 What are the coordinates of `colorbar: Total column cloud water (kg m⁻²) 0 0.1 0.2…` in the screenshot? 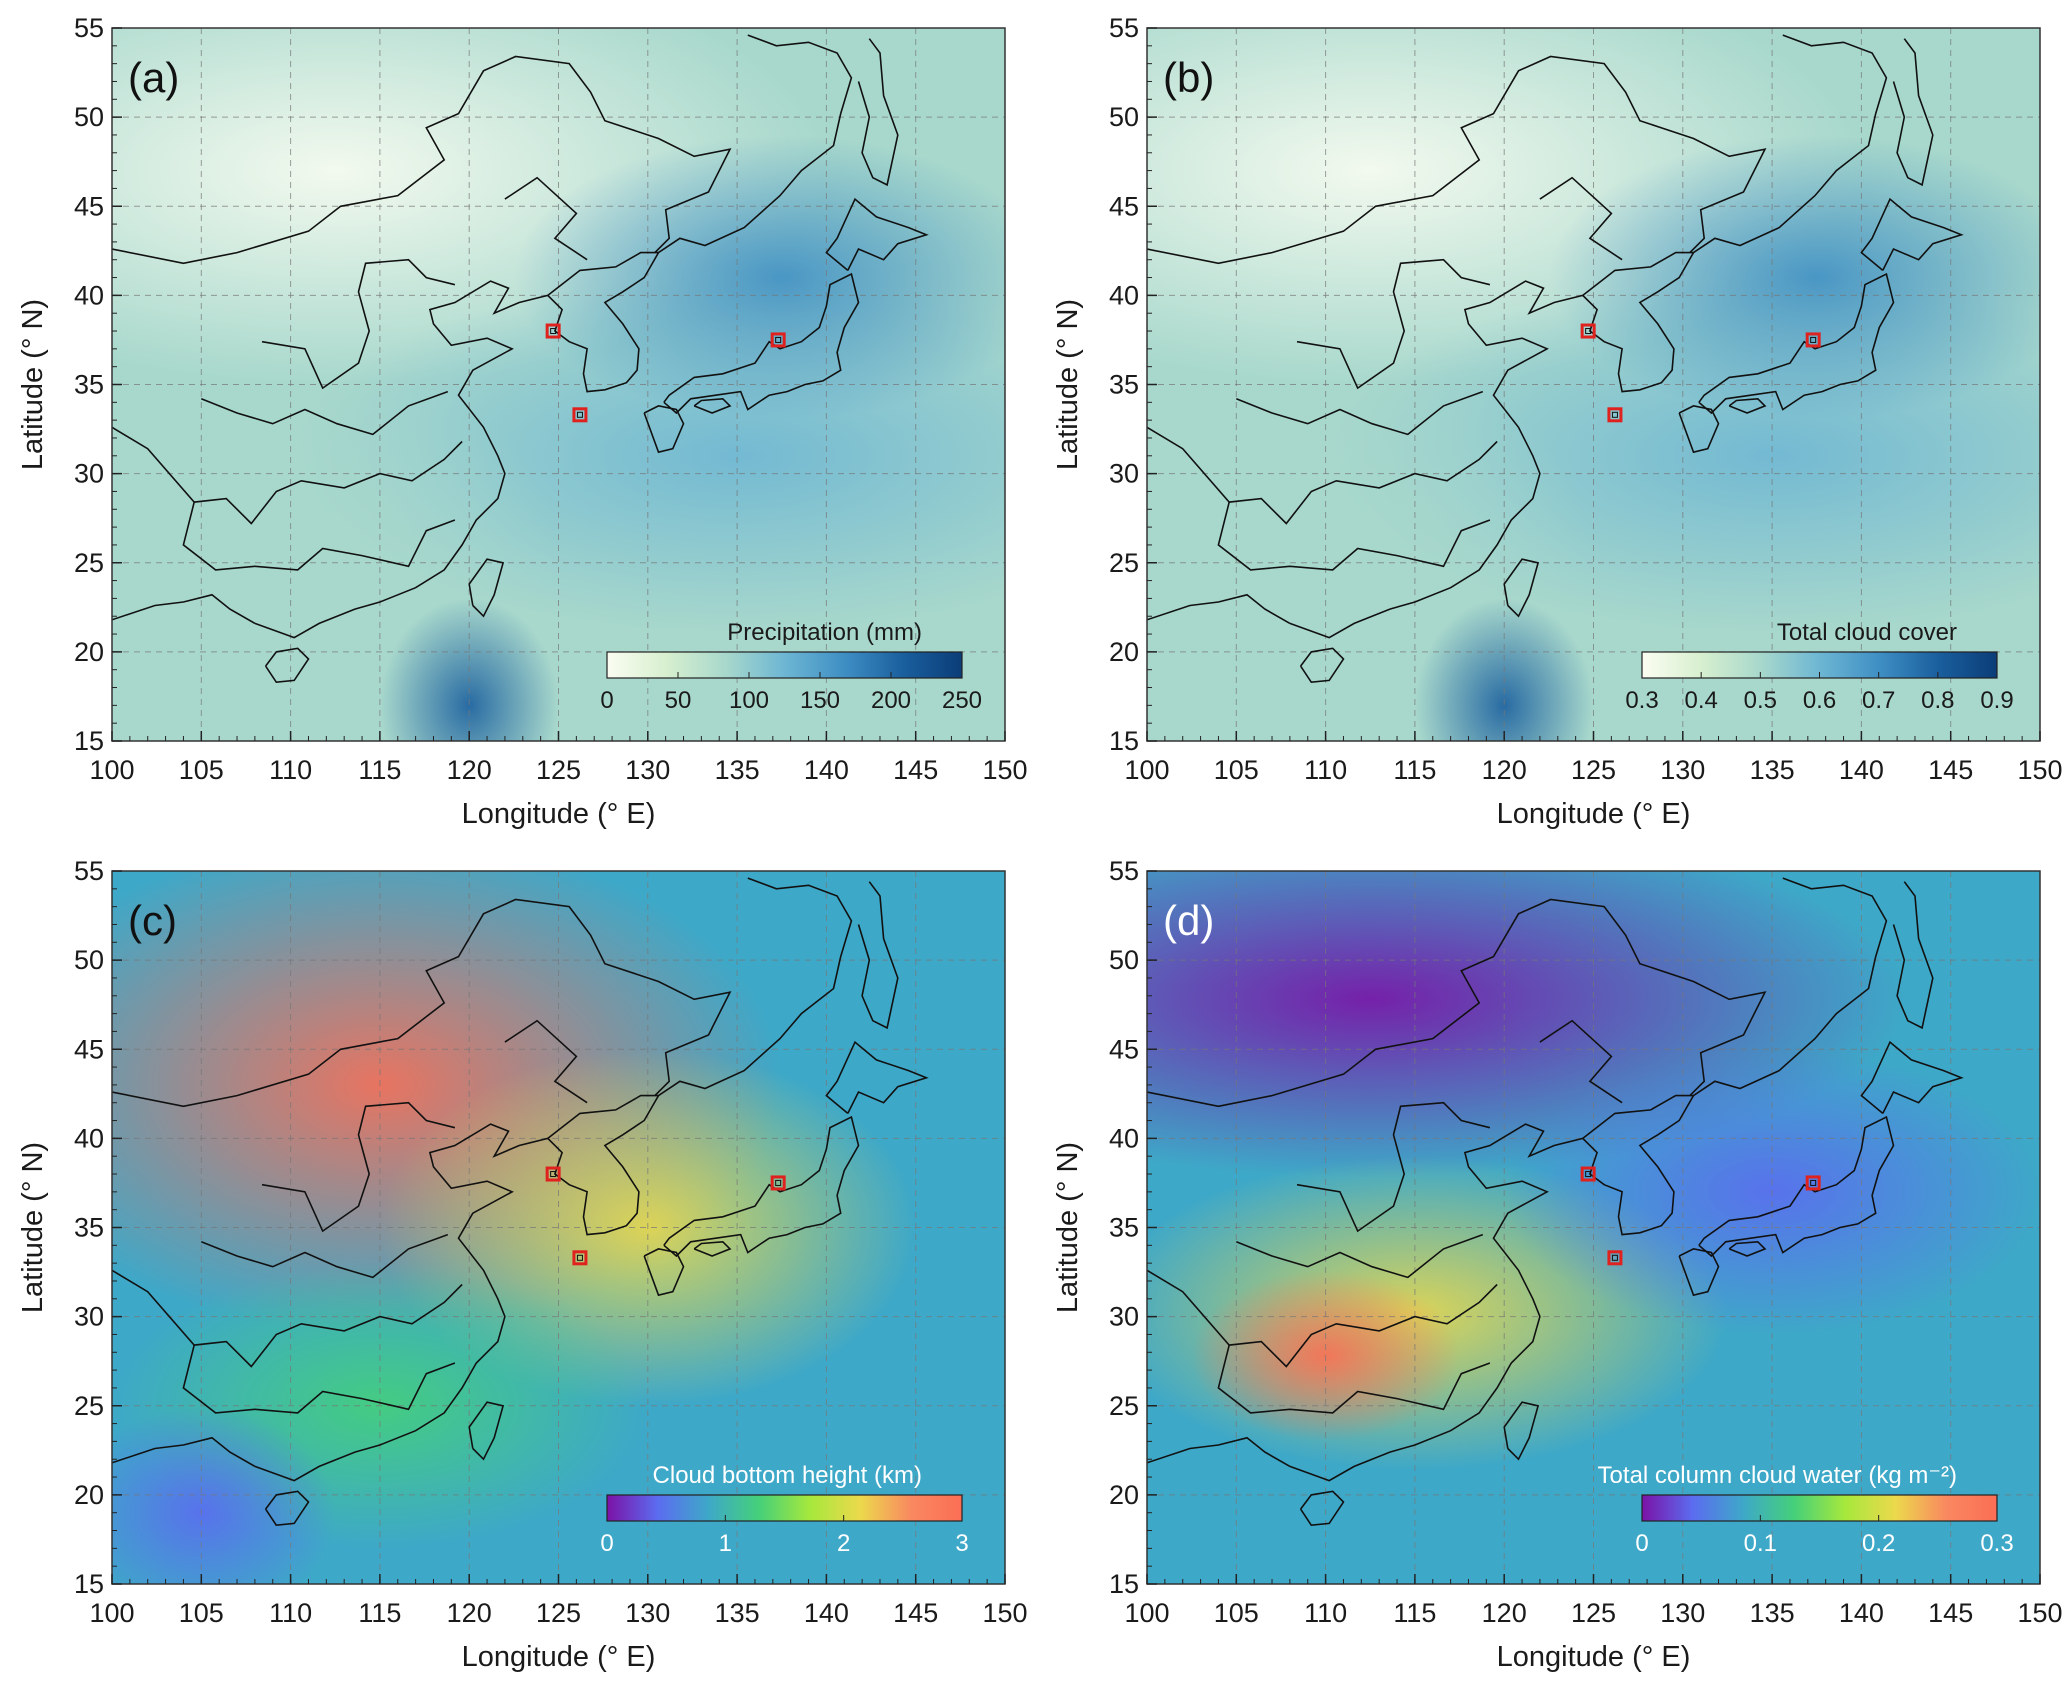 It's located at (1806, 1509).